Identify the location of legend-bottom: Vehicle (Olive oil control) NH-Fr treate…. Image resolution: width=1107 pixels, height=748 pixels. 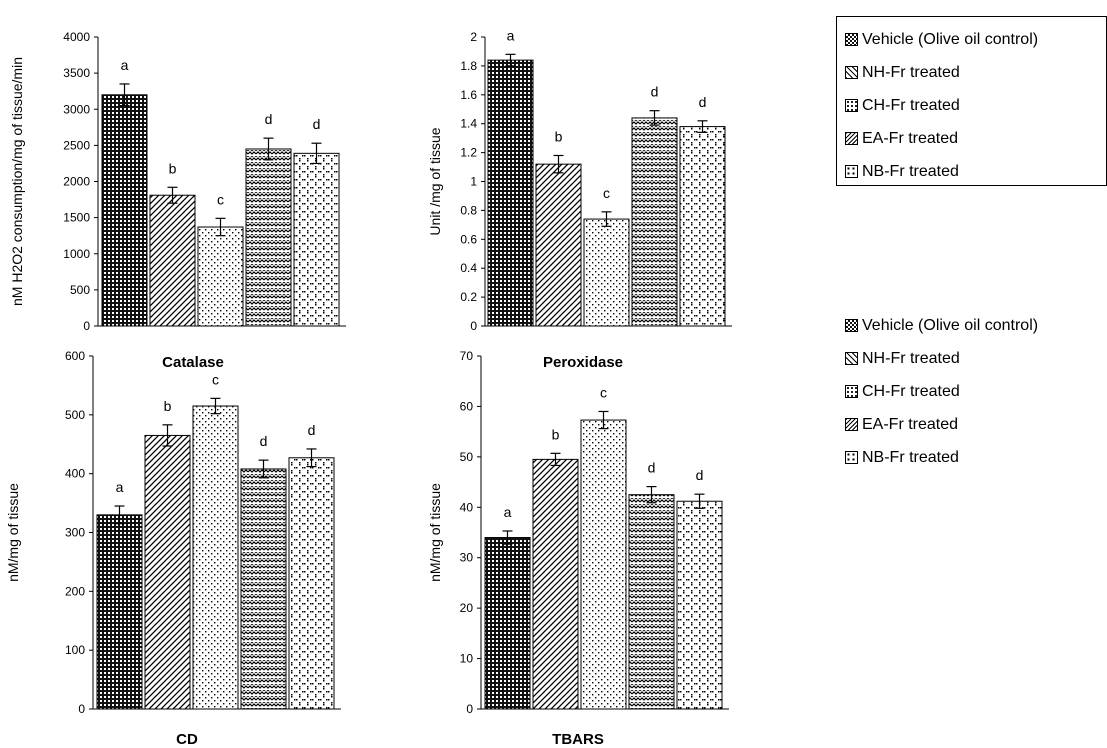
(971, 389).